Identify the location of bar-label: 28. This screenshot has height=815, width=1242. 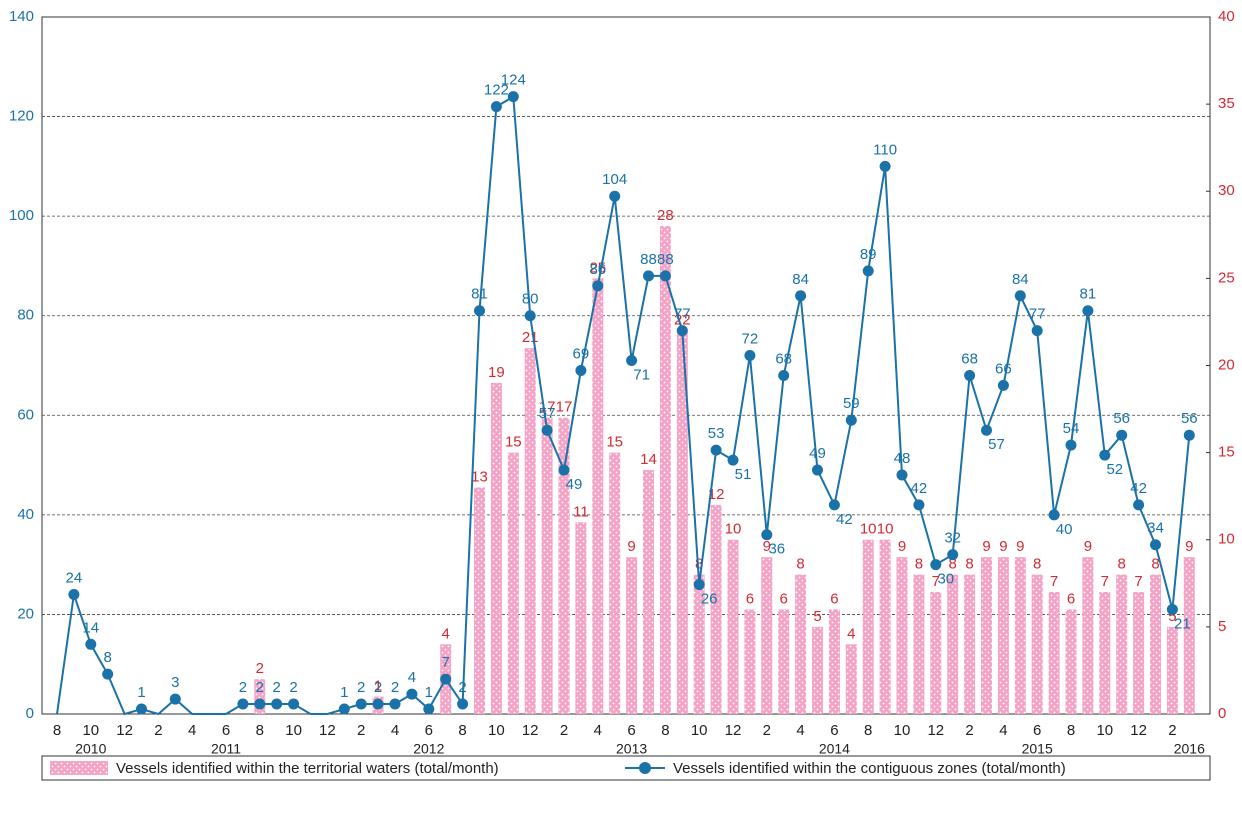
(665, 215).